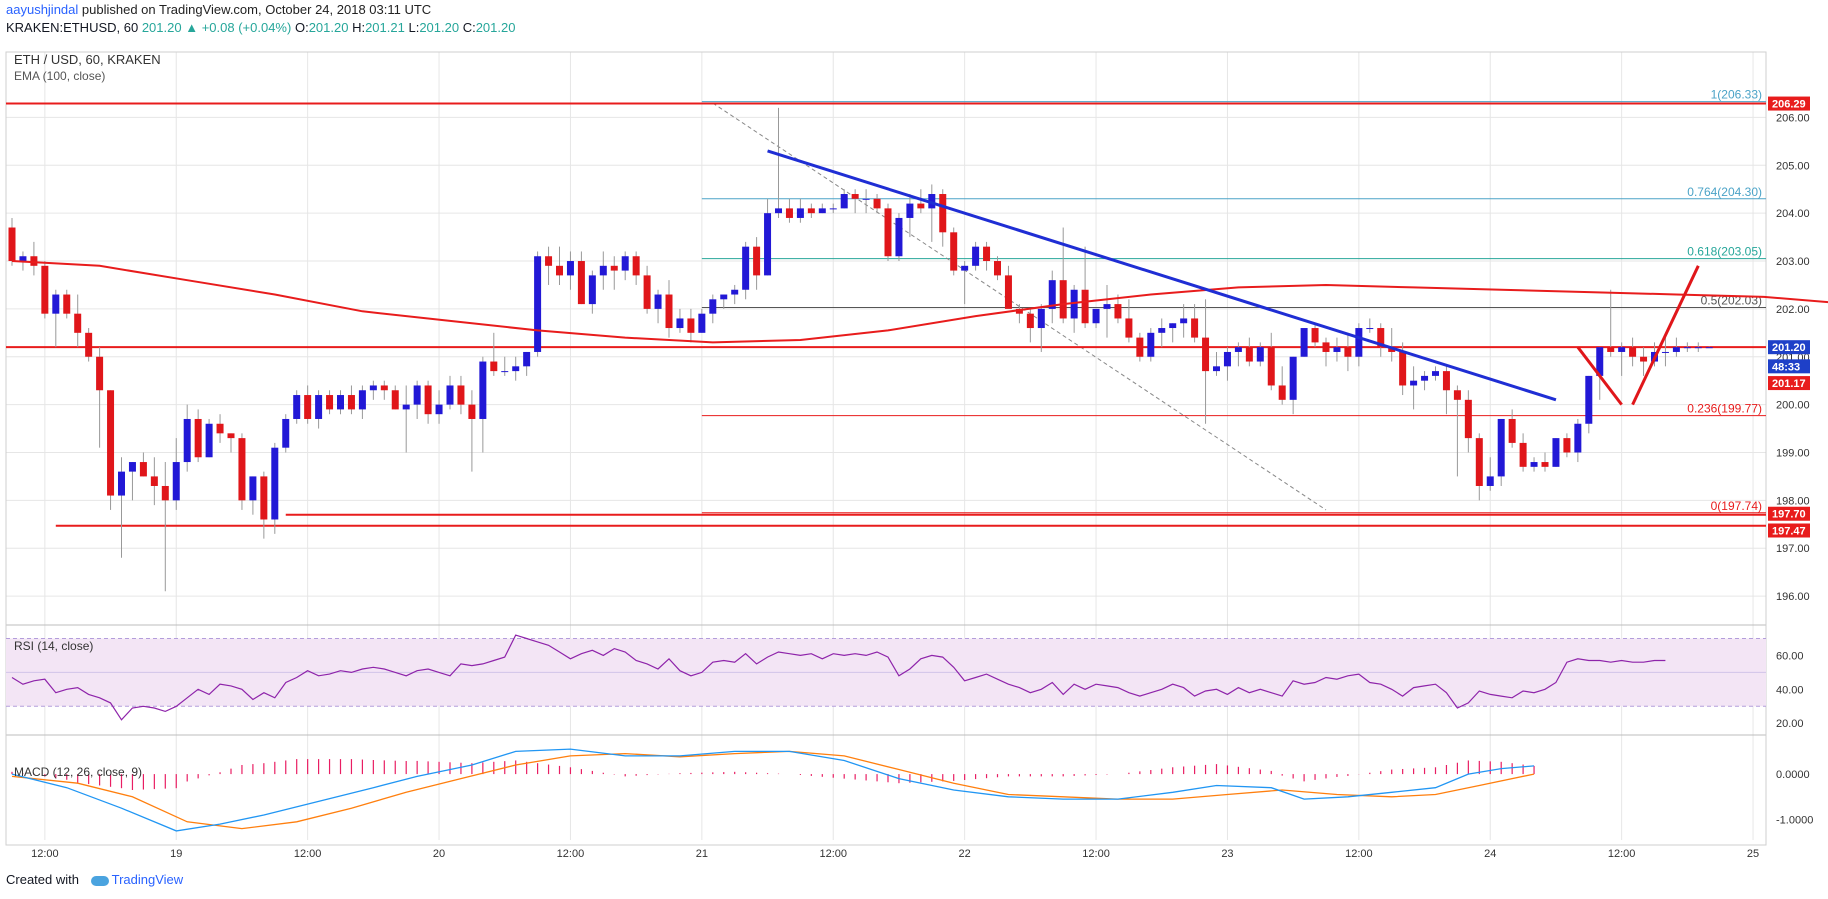  Describe the element at coordinates (1736, 95) in the screenshot. I see `fib-label: 1(206.33)` at that location.